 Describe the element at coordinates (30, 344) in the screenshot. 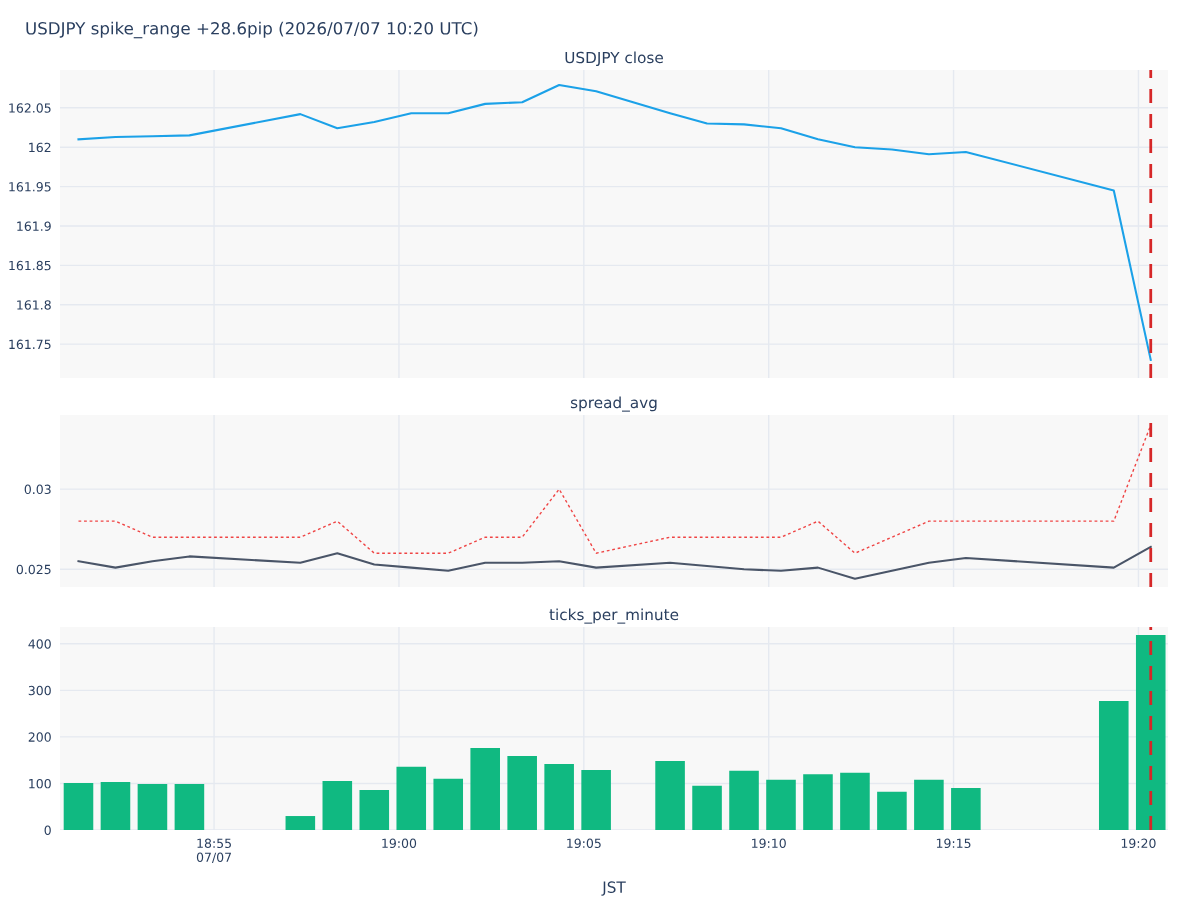

I see `y-tick-label: 161.75` at that location.